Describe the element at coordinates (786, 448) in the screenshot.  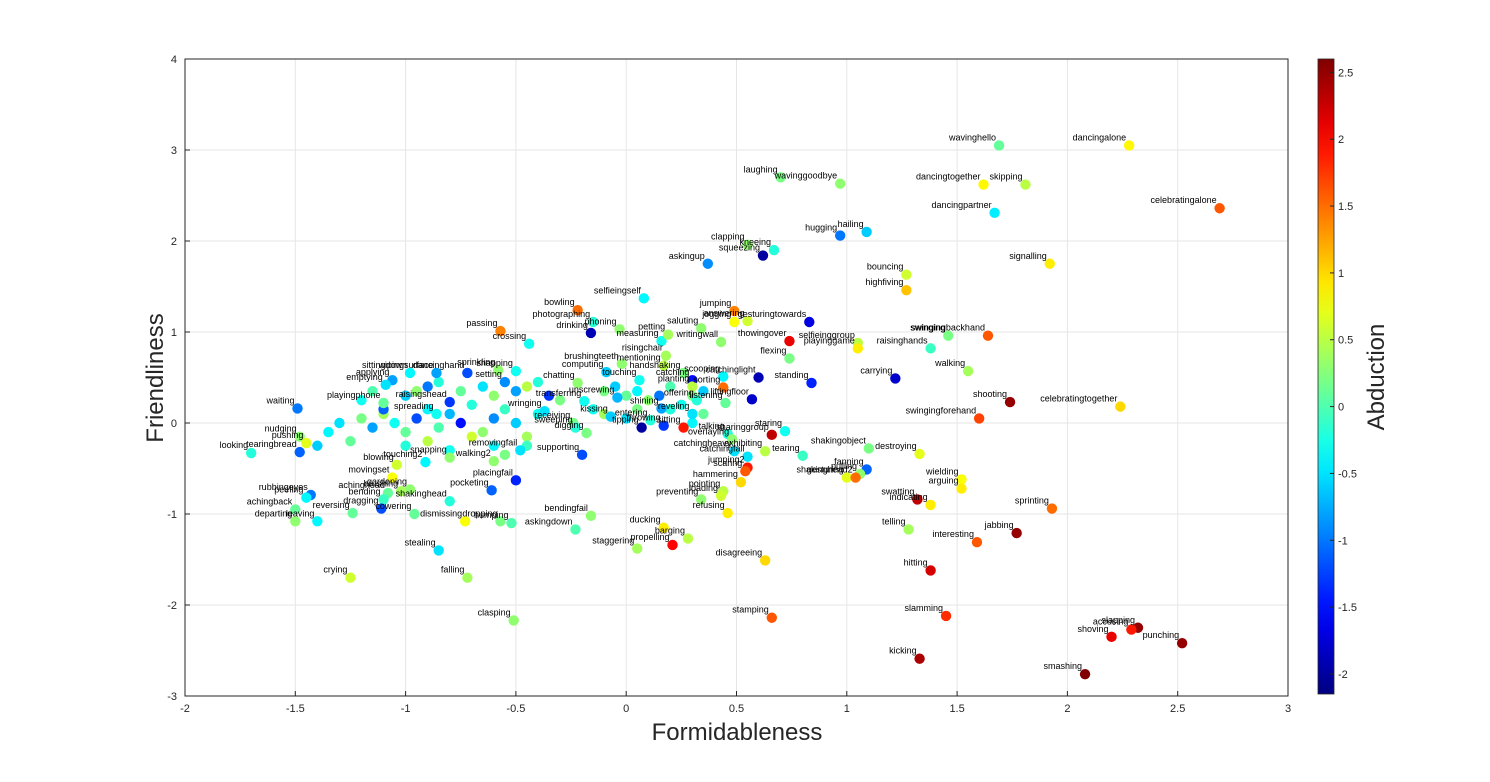
I see `point-label: tearing` at that location.